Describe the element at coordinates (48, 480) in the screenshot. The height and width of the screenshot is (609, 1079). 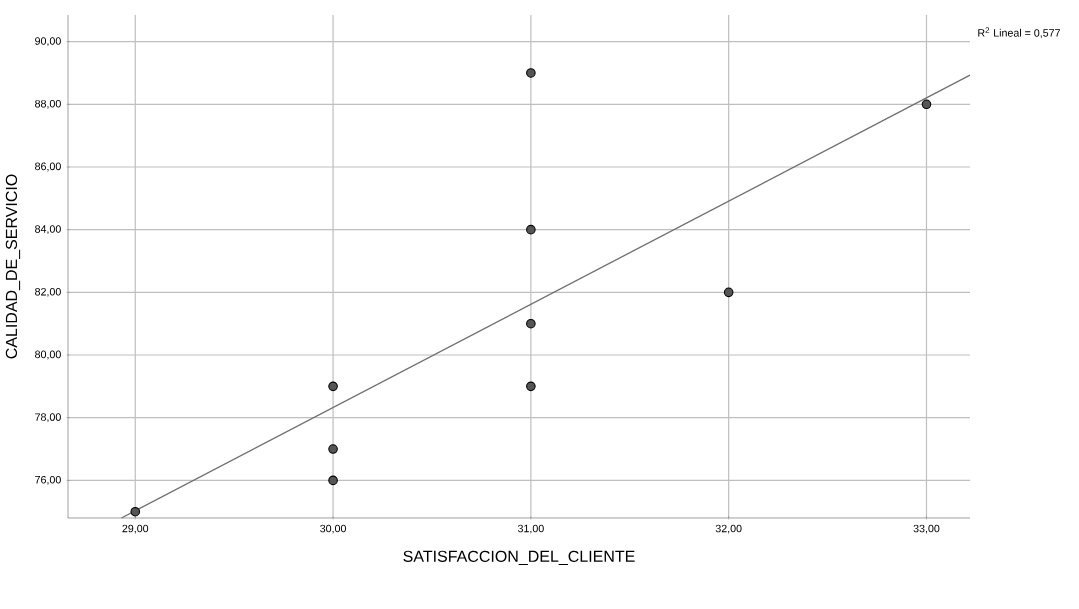
I see `y-tick-label: 76,00` at that location.